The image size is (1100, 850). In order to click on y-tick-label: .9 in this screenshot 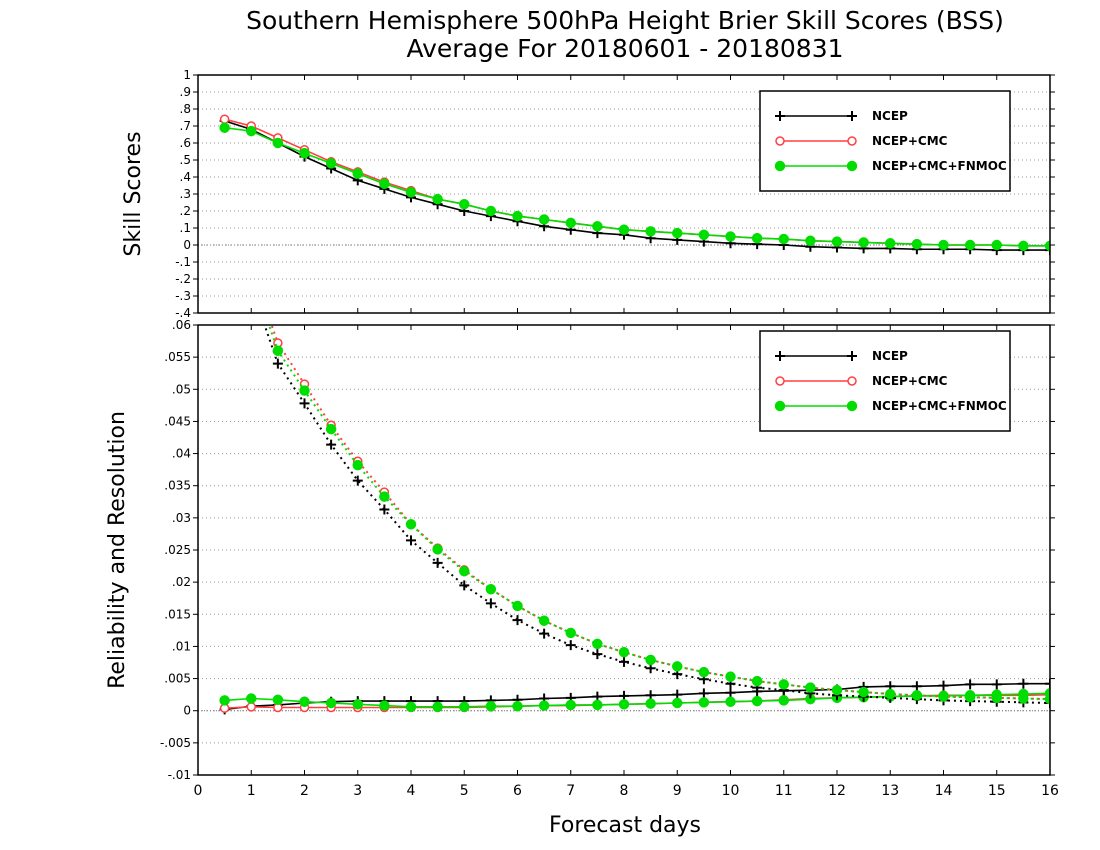, I will do `click(185, 92)`.